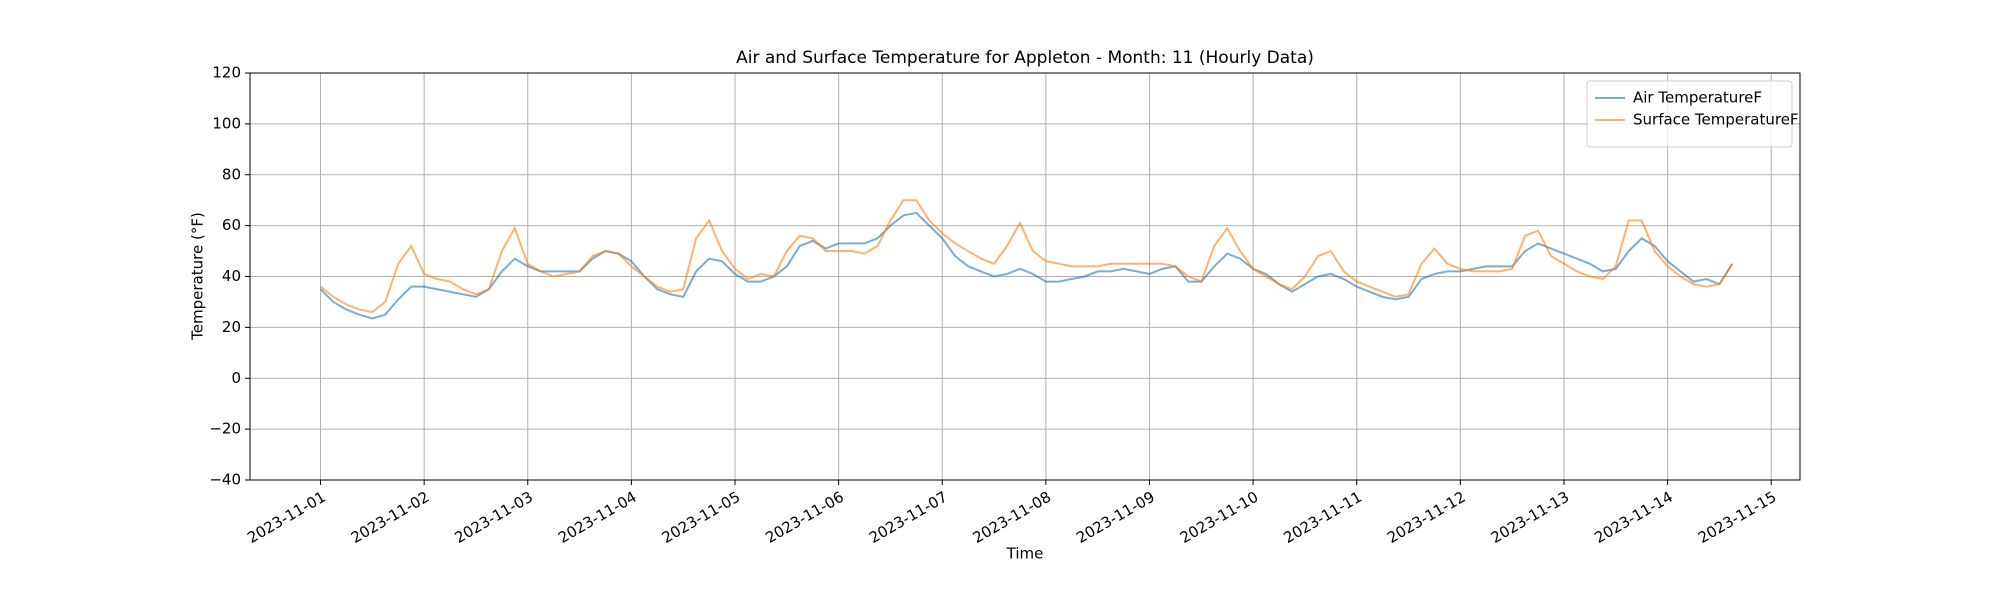  I want to click on y-axis-label: Temperature (°F), so click(198, 276).